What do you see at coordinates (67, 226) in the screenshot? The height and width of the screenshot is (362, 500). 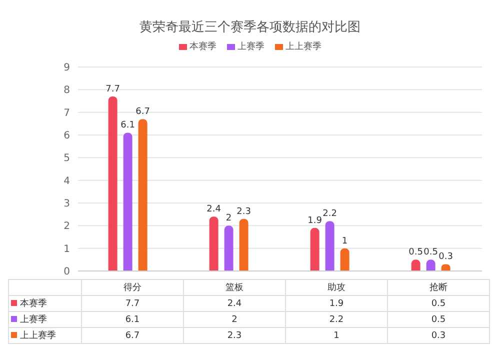 I see `y-tick-label: 2` at bounding box center [67, 226].